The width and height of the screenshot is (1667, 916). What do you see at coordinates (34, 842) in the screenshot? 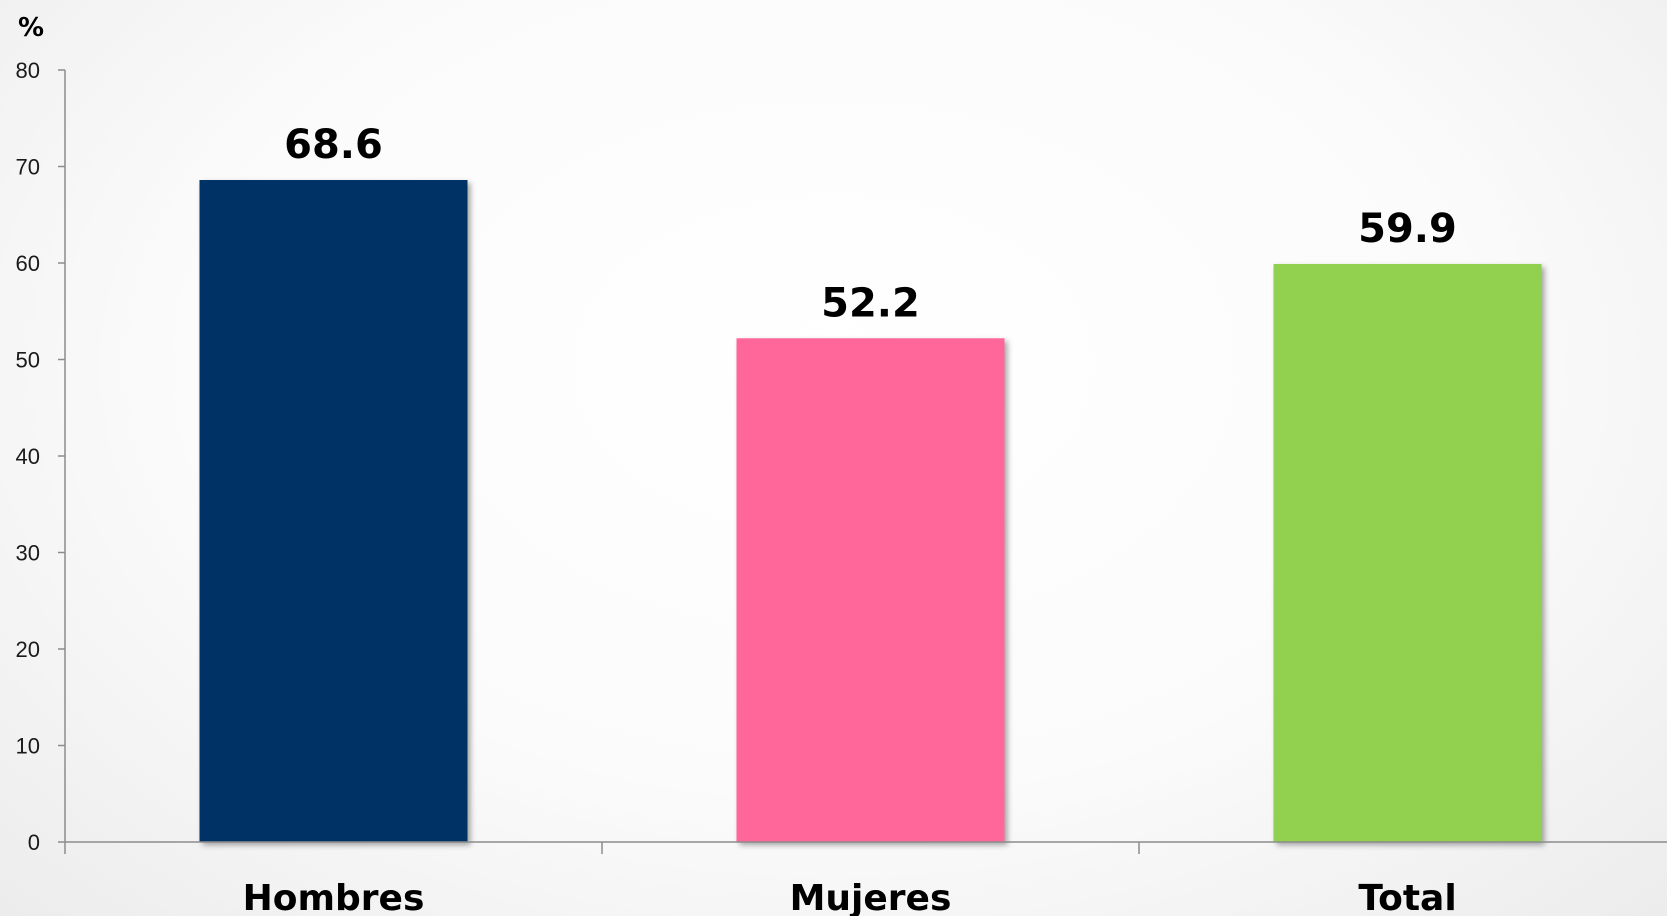
I see `y-tick-label: 0` at bounding box center [34, 842].